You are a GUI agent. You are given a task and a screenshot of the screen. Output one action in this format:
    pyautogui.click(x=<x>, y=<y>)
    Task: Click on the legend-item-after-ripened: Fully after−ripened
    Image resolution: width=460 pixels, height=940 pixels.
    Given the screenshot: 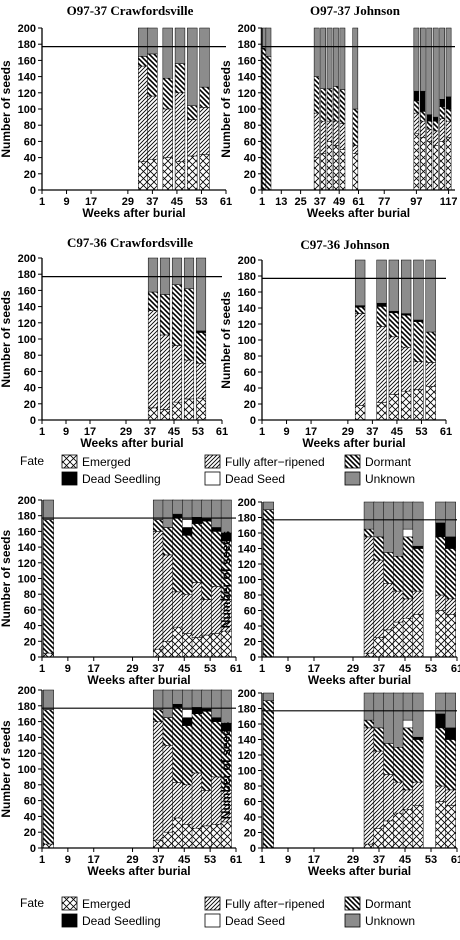 What is the action you would take?
    pyautogui.click(x=264, y=461)
    